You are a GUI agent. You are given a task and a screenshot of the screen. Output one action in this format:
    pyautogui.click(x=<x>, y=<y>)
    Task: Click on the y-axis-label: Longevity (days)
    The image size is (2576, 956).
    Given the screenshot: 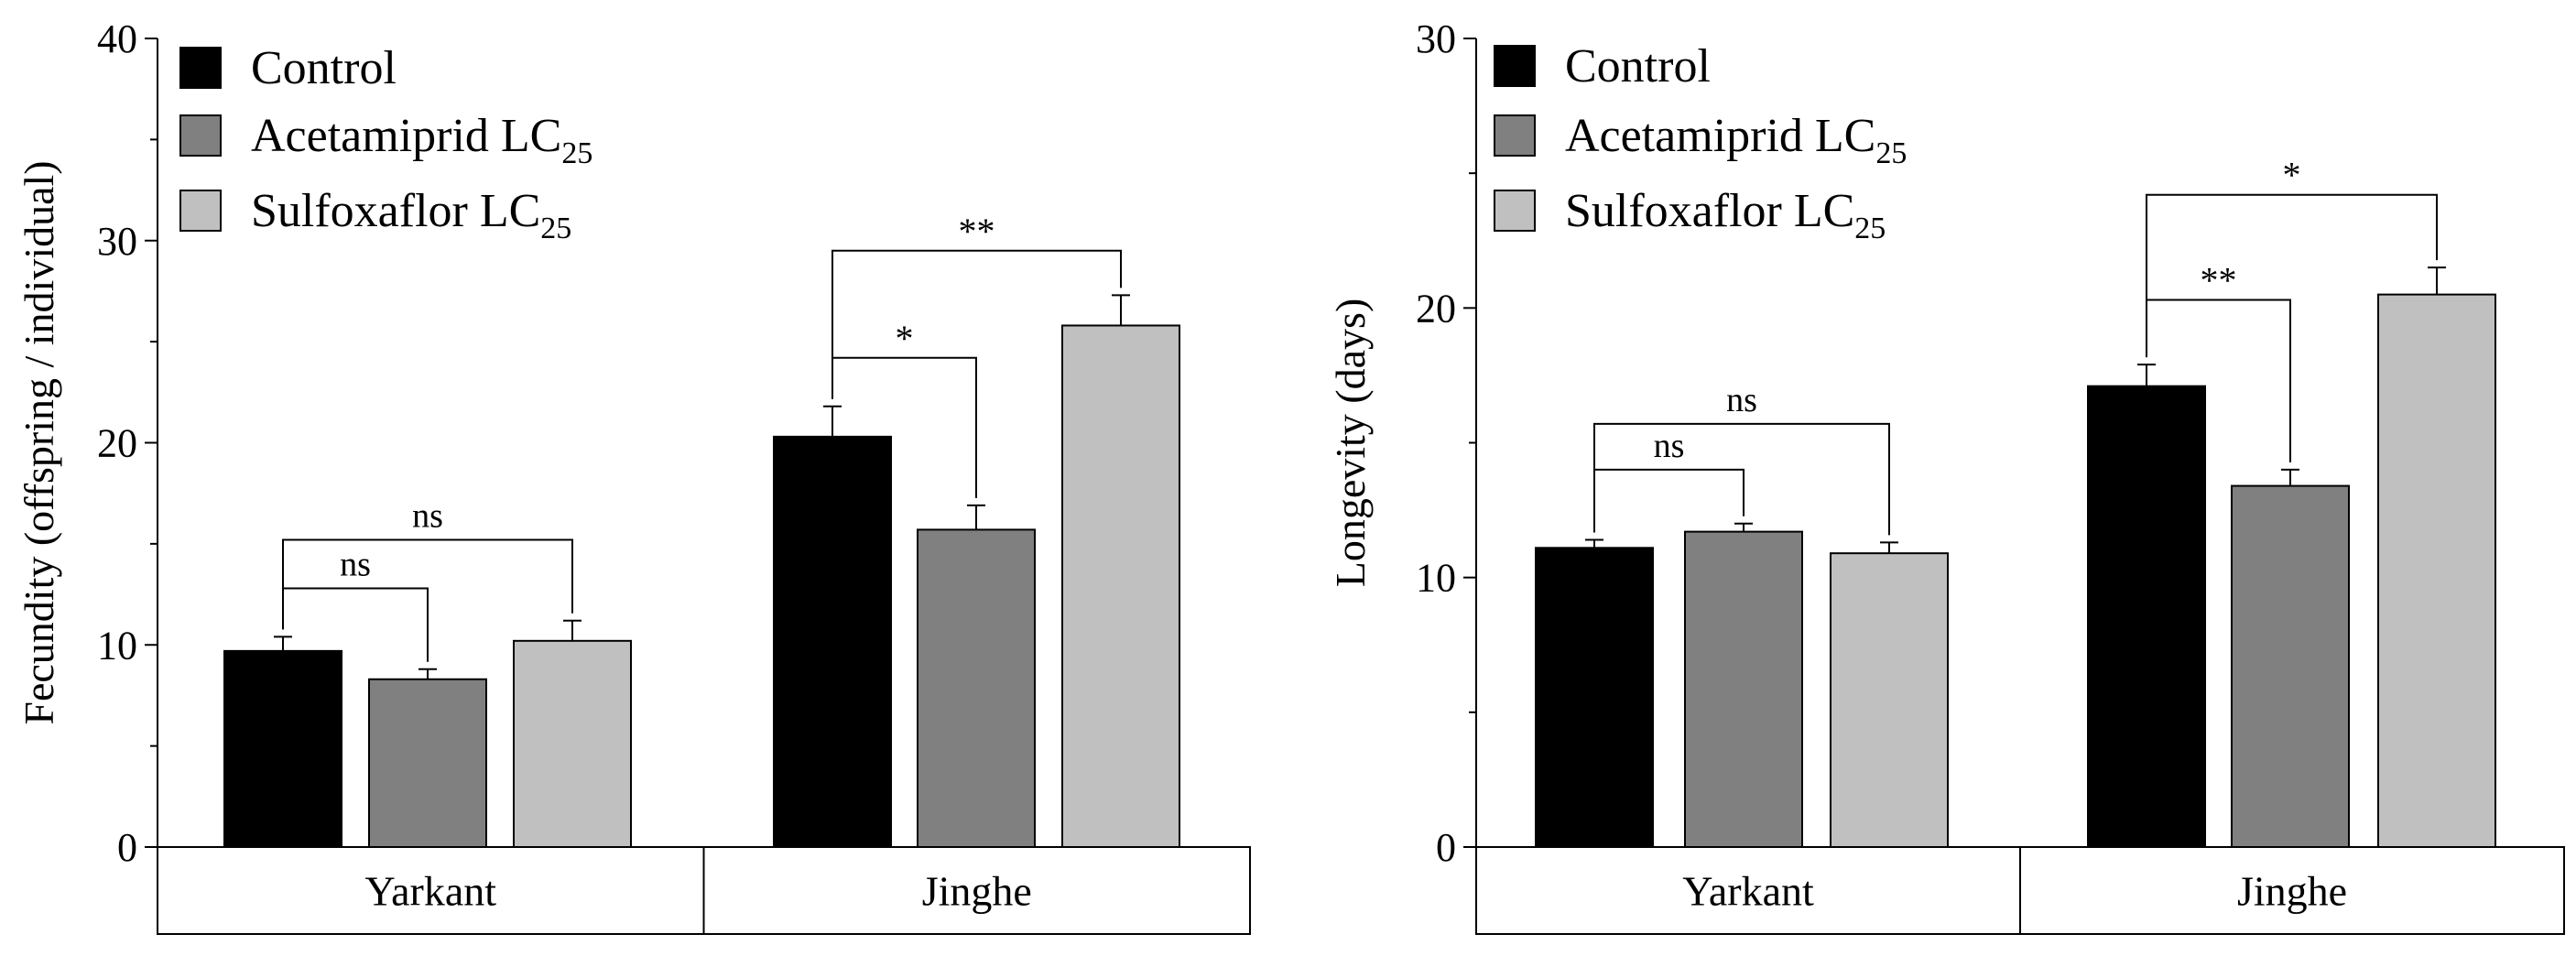 What is the action you would take?
    pyautogui.click(x=1350, y=443)
    